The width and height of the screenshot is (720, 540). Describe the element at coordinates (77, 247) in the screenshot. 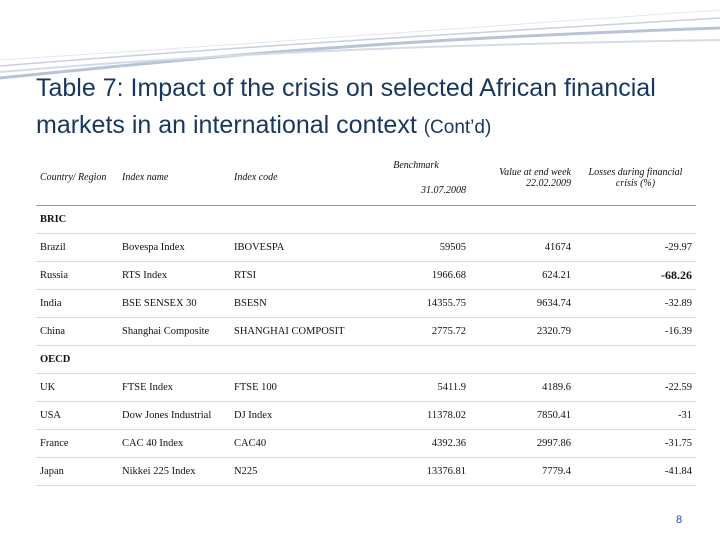

I see `cell: Brazil` at that location.